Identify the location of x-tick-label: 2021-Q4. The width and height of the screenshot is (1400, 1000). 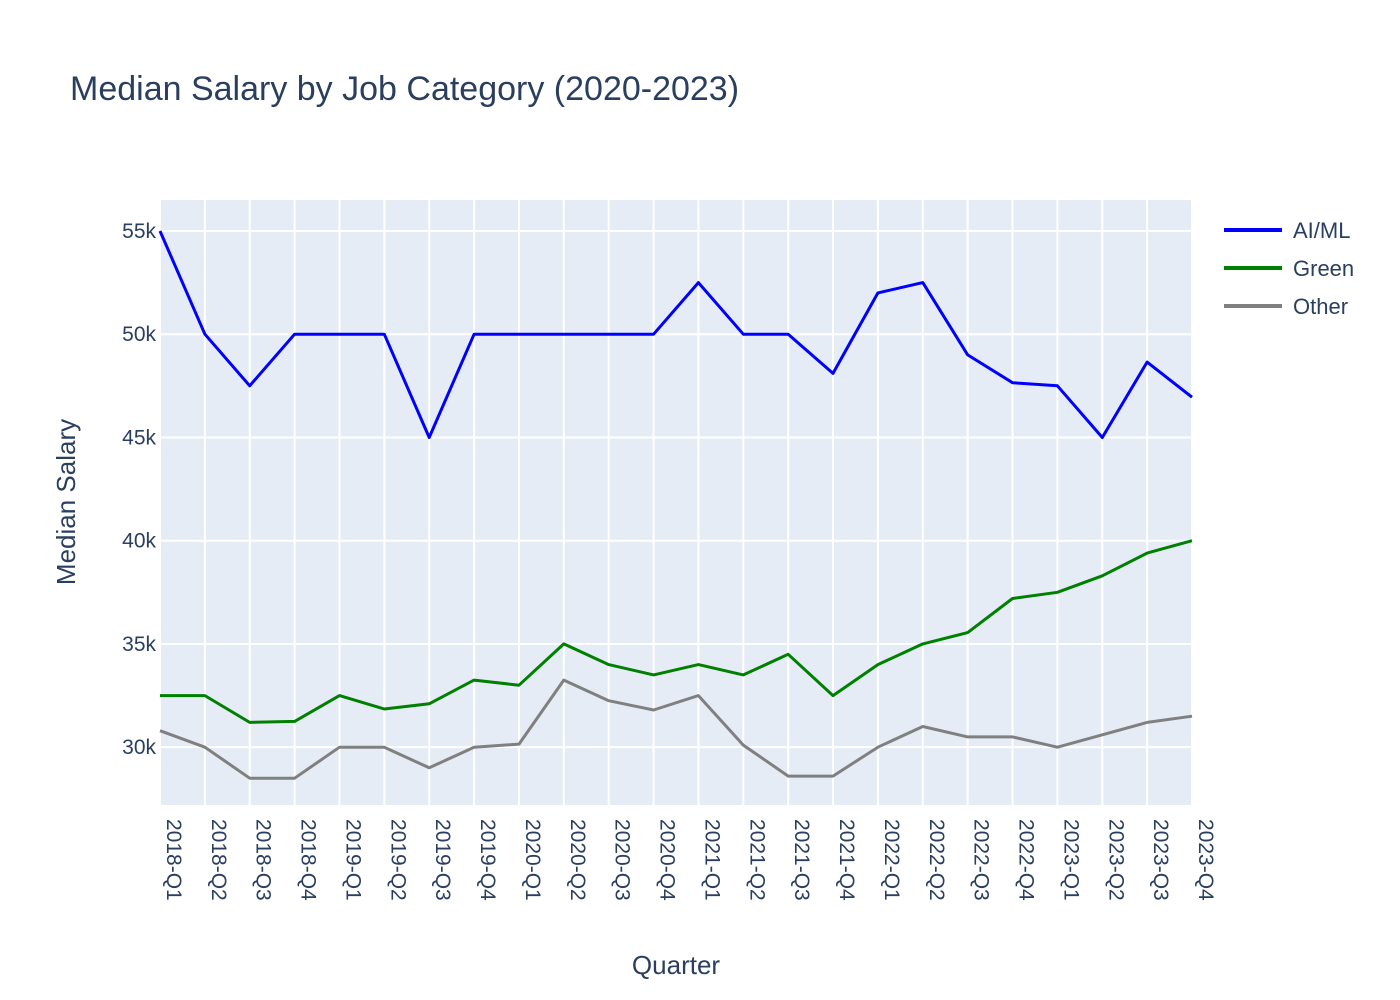
(846, 860).